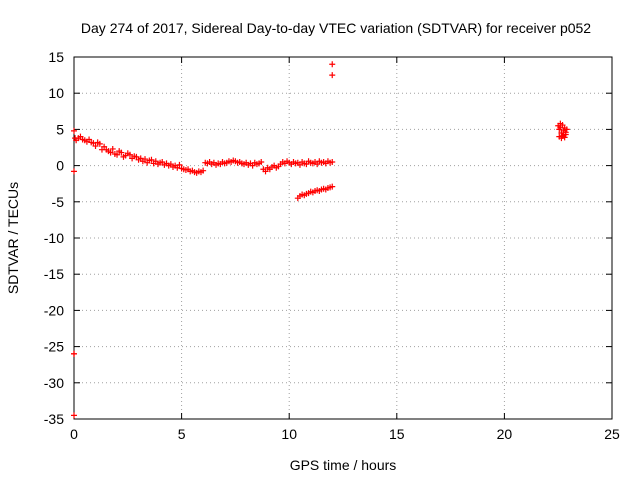 This screenshot has width=640, height=480. What do you see at coordinates (289, 434) in the screenshot?
I see `x-tick-label: 10` at bounding box center [289, 434].